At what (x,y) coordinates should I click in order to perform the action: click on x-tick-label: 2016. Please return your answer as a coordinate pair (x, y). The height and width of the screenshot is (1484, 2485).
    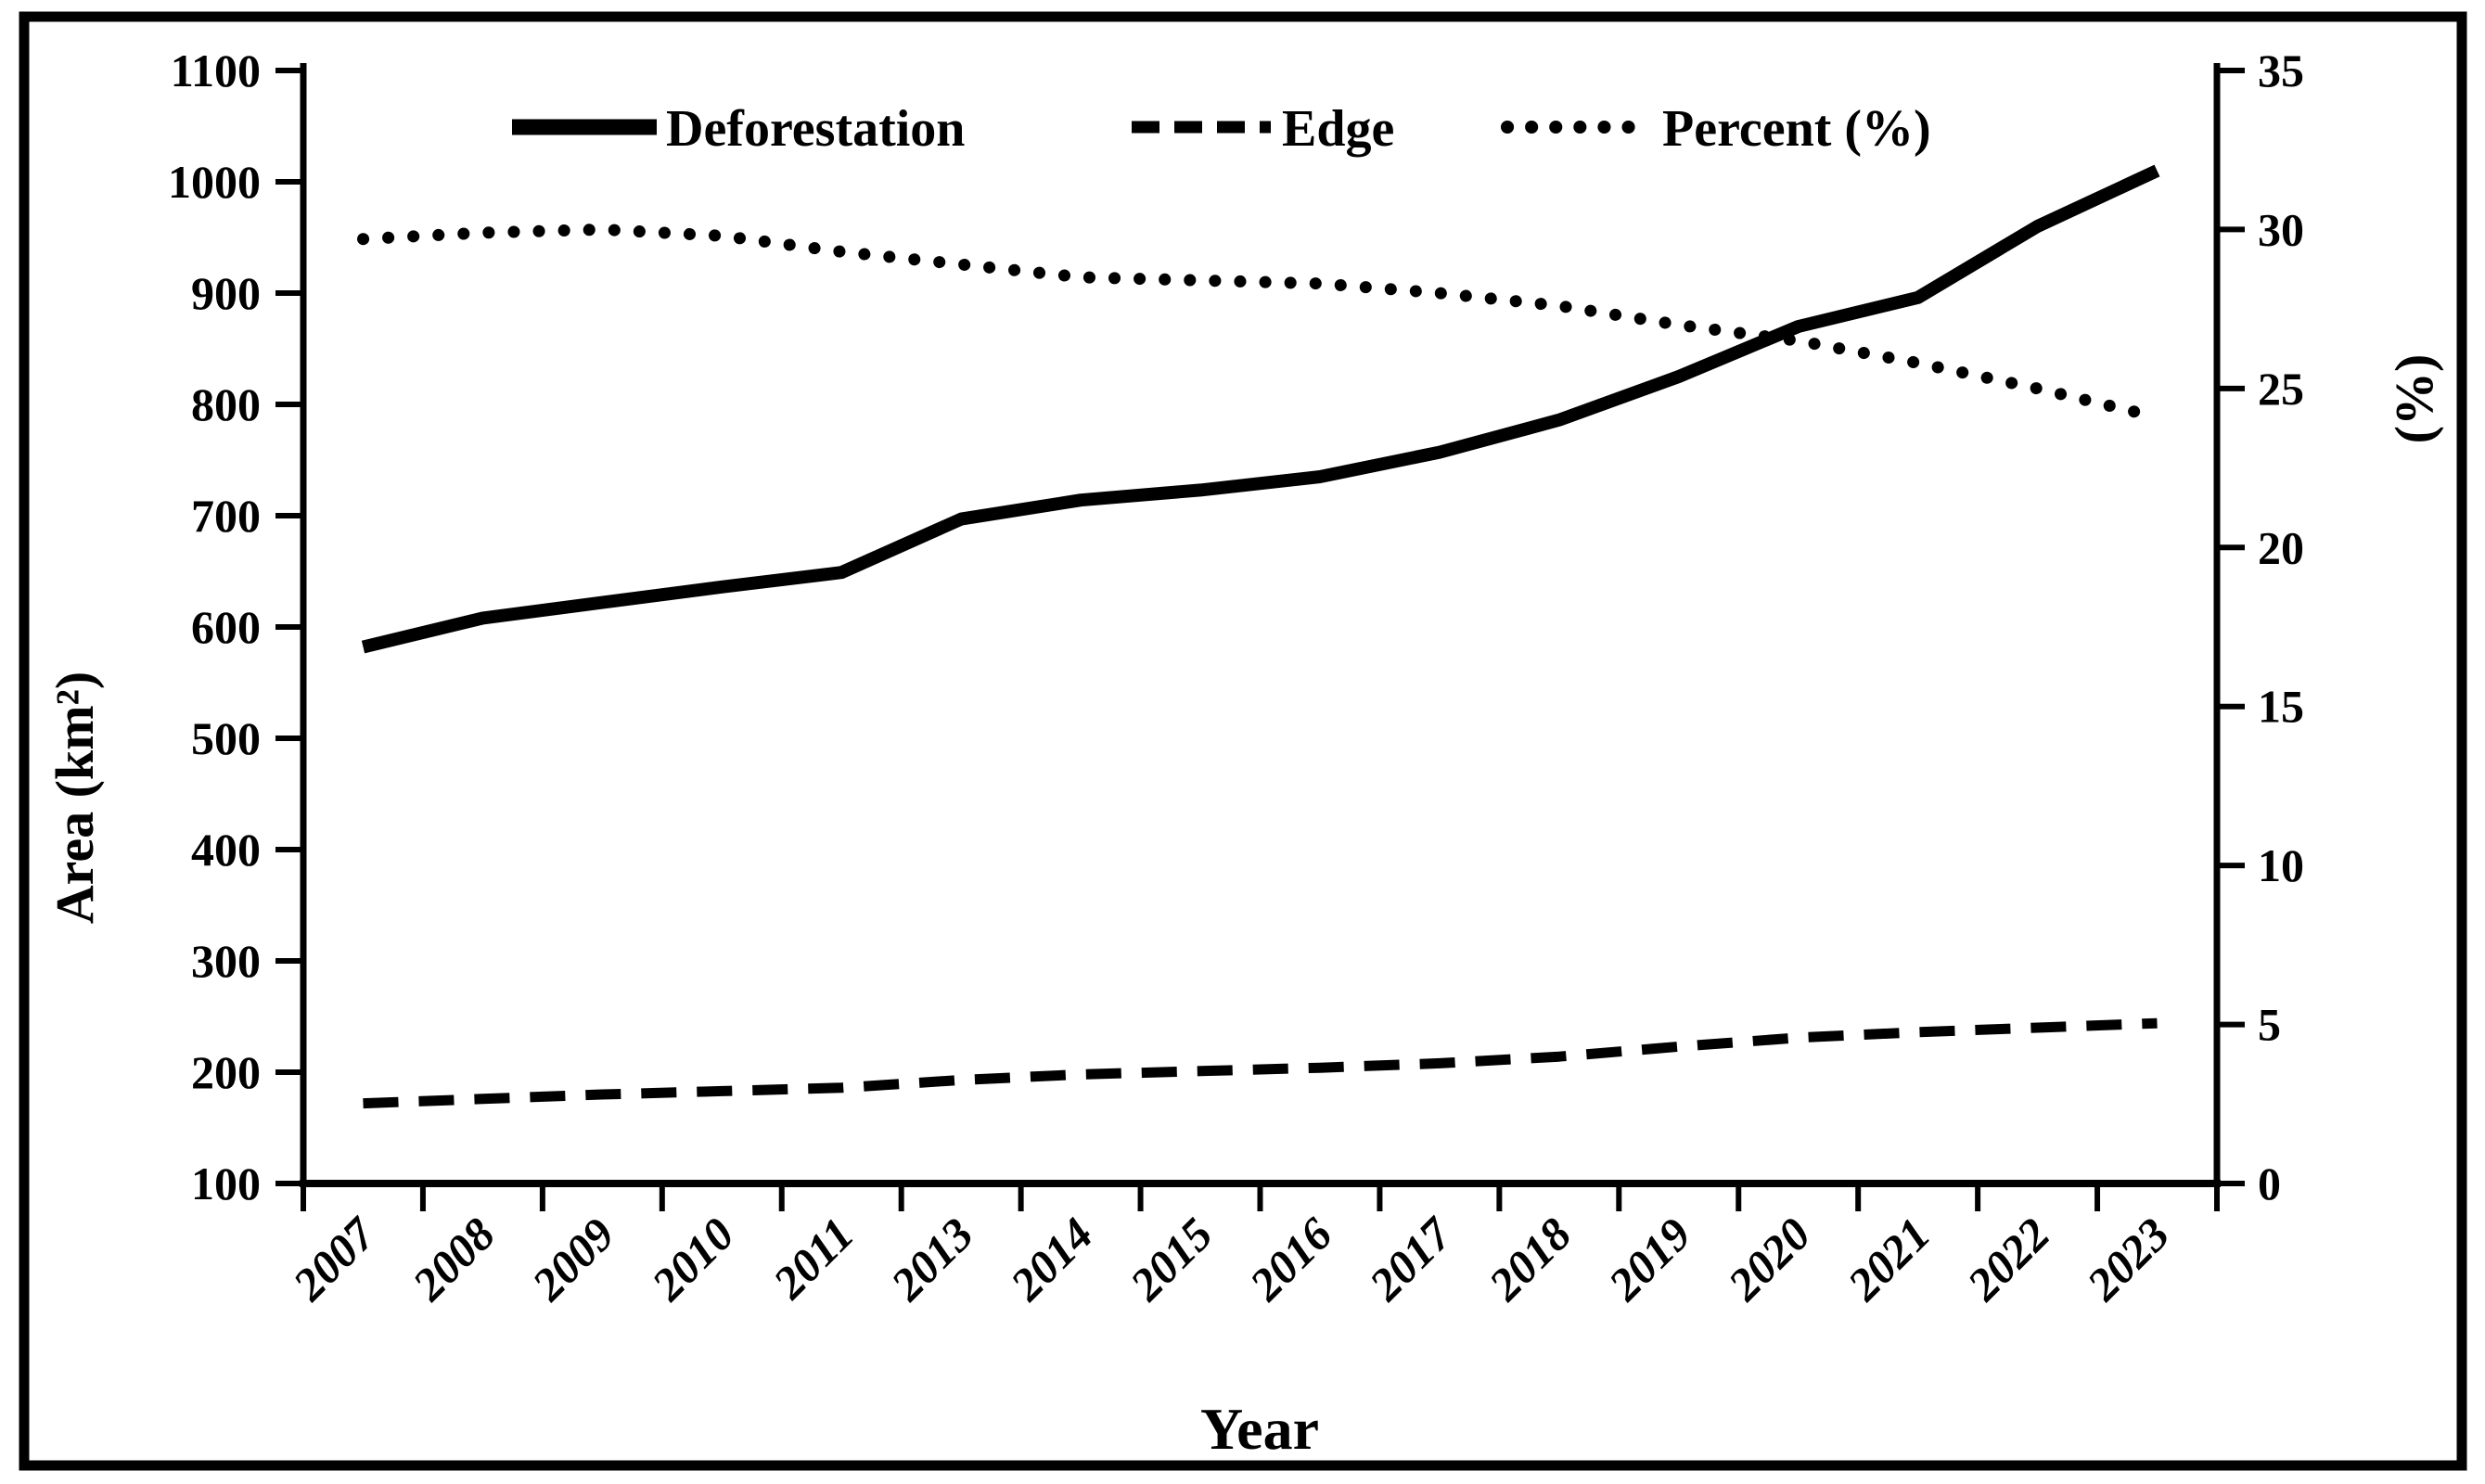
    Looking at the image, I should click on (1290, 1259).